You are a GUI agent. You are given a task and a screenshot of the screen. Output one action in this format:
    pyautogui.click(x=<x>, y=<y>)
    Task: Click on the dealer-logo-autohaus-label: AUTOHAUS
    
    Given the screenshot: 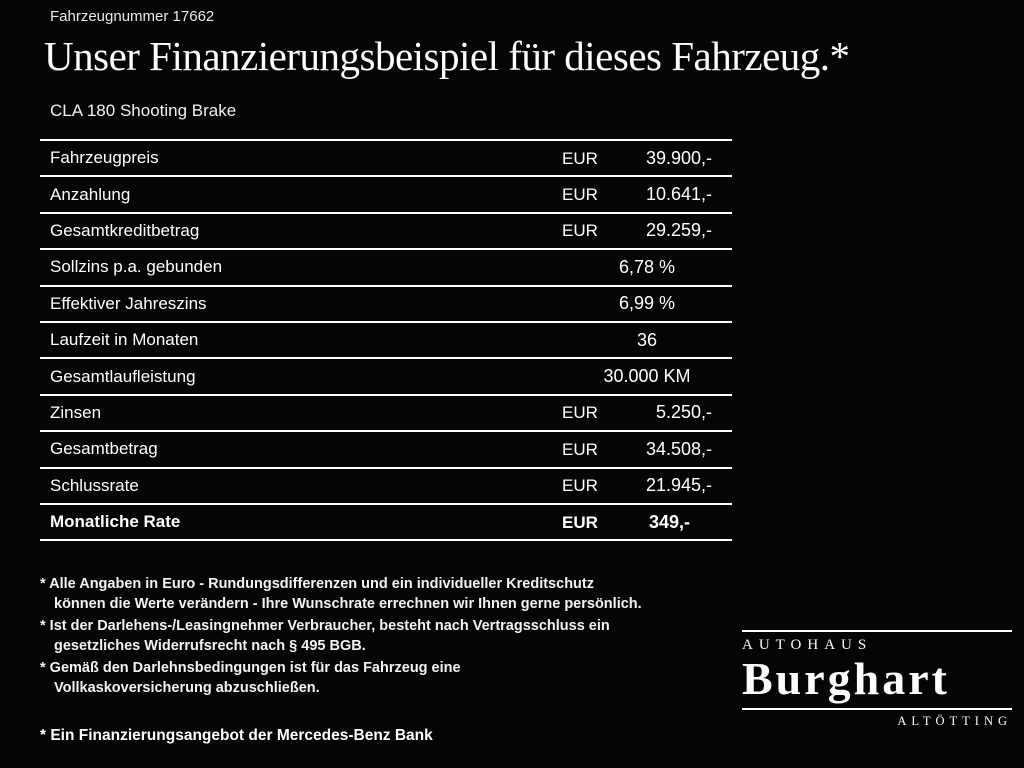 What is the action you would take?
    pyautogui.click(x=877, y=642)
    